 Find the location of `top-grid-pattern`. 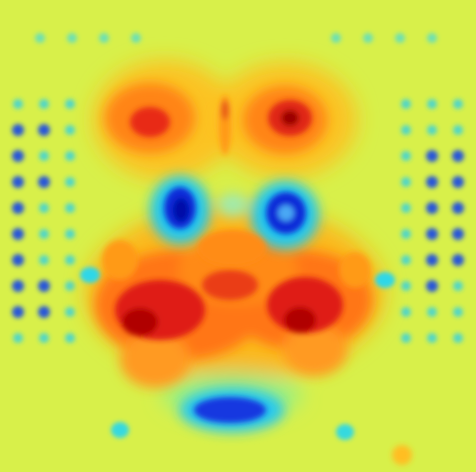

top-grid-pattern is located at coordinates (236, 38).